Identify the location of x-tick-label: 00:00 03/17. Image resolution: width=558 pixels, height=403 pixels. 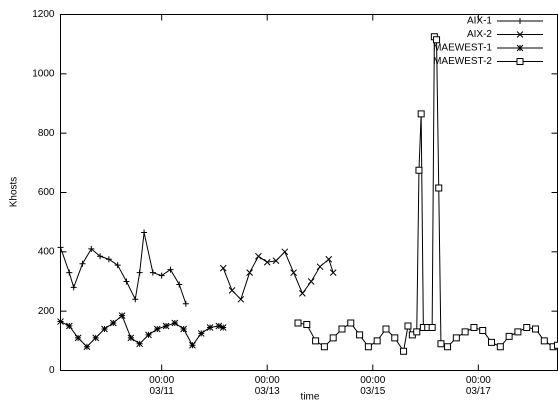
(478, 385).